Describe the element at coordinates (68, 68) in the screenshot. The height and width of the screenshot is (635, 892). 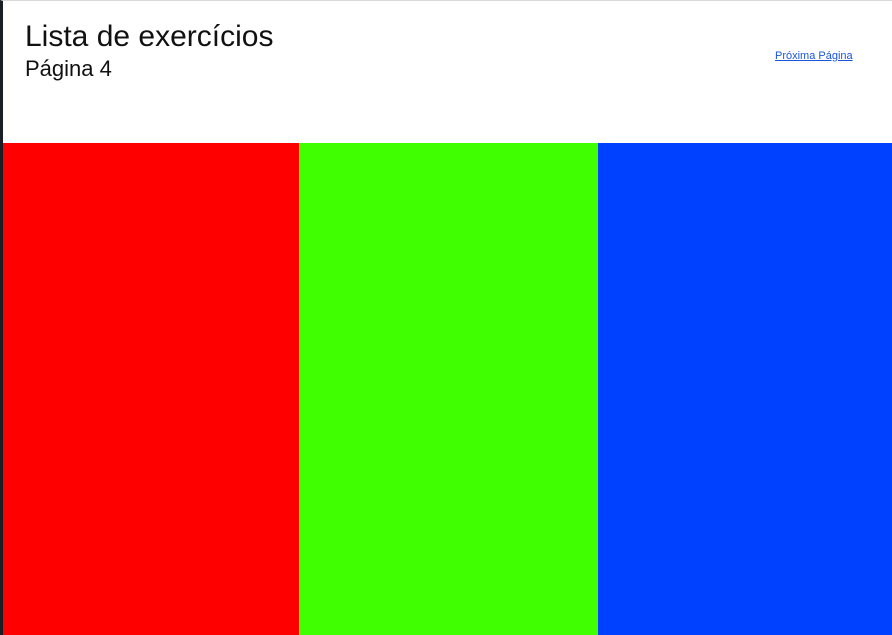
I see `page-subtitle: Página 4` at that location.